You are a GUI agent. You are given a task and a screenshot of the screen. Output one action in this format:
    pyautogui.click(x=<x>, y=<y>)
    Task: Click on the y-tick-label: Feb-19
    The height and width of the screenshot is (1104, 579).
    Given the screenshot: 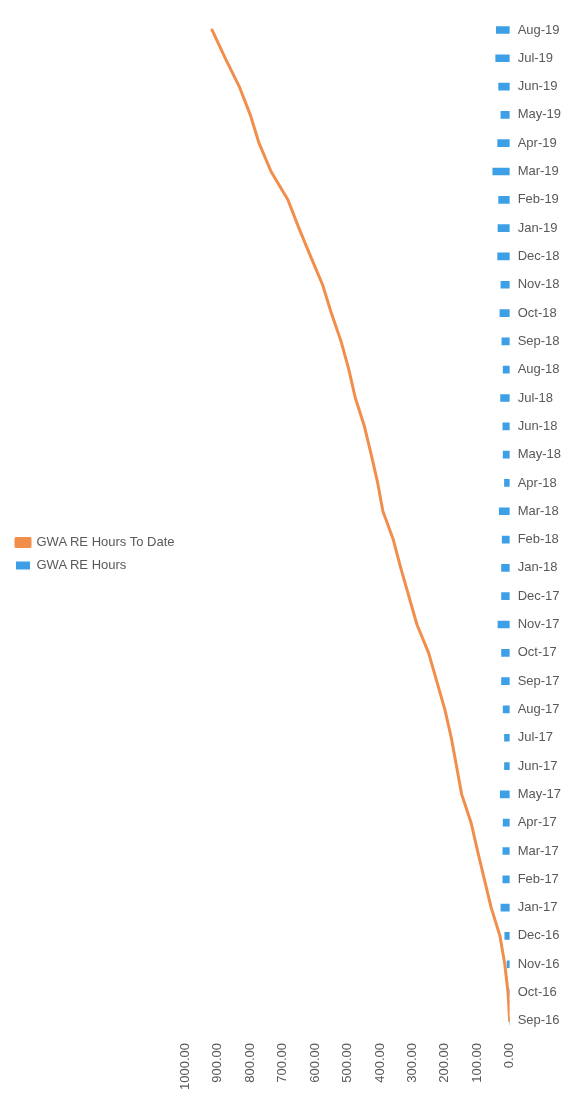 What is the action you would take?
    pyautogui.click(x=538, y=199)
    